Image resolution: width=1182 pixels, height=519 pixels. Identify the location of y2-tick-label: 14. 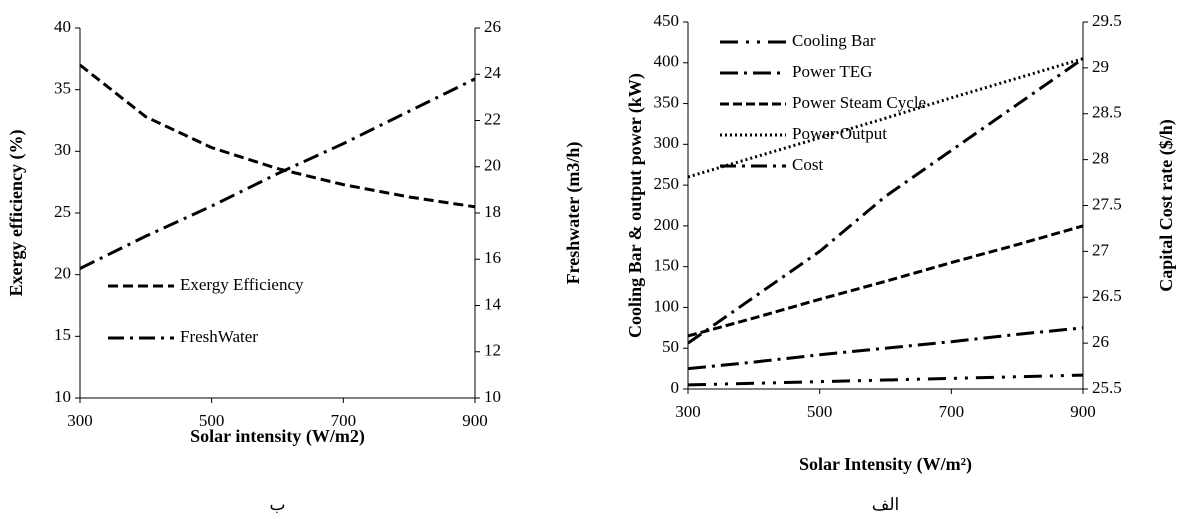
(493, 303).